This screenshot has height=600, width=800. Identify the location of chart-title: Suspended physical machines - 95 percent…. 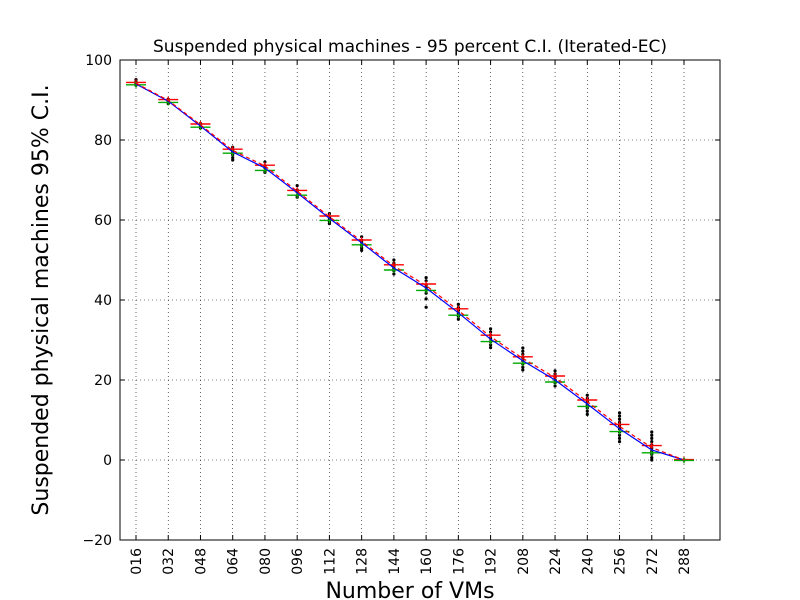
(410, 47).